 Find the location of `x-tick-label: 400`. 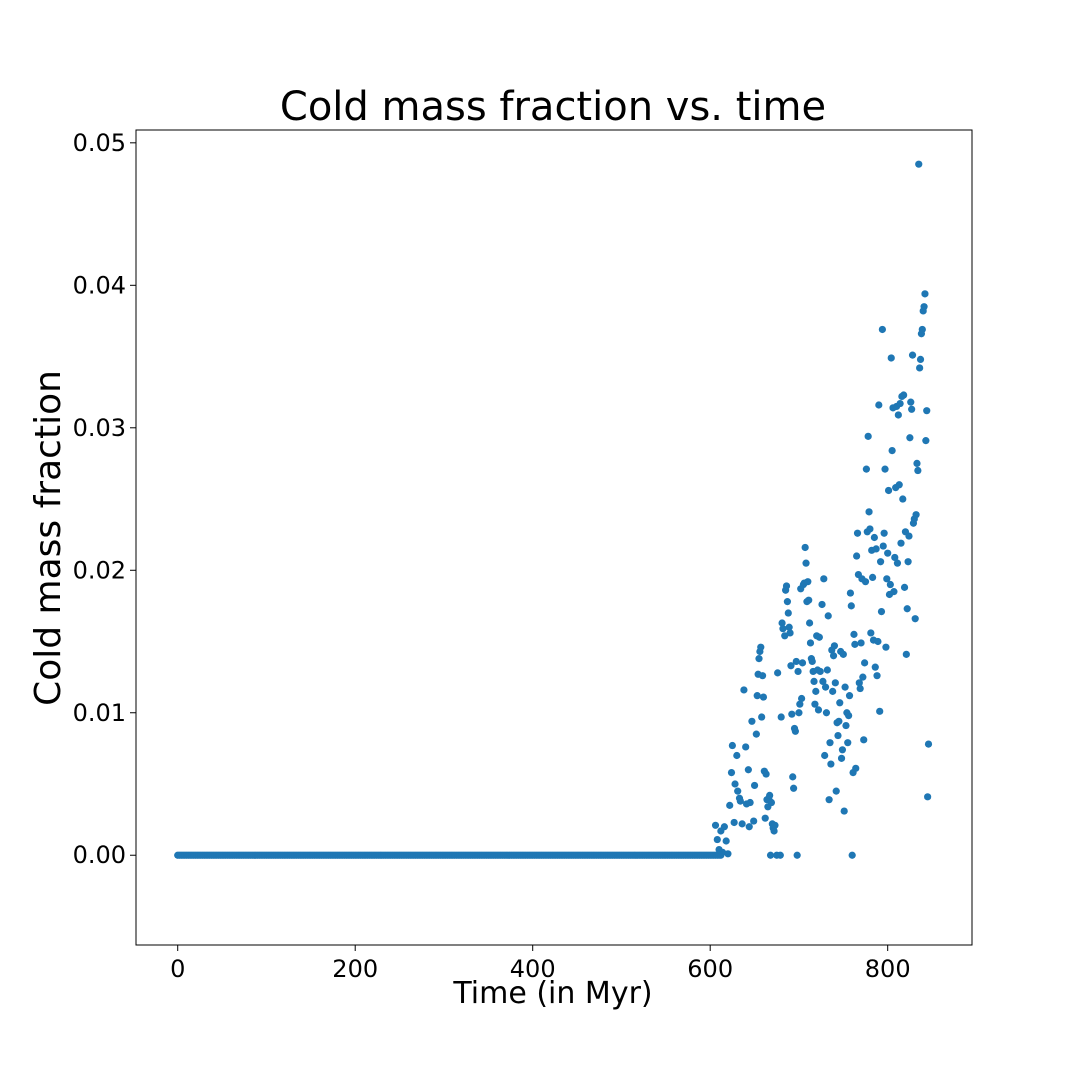

x-tick-label: 400 is located at coordinates (533, 969).